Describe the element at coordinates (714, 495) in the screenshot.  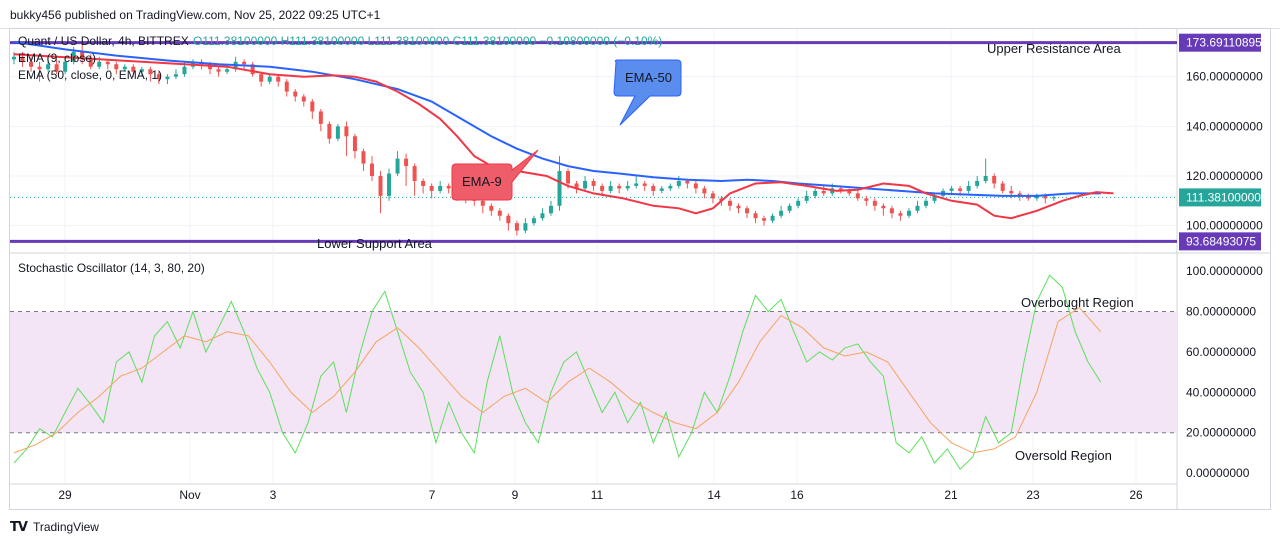
I see `time-tick-label: 14` at that location.